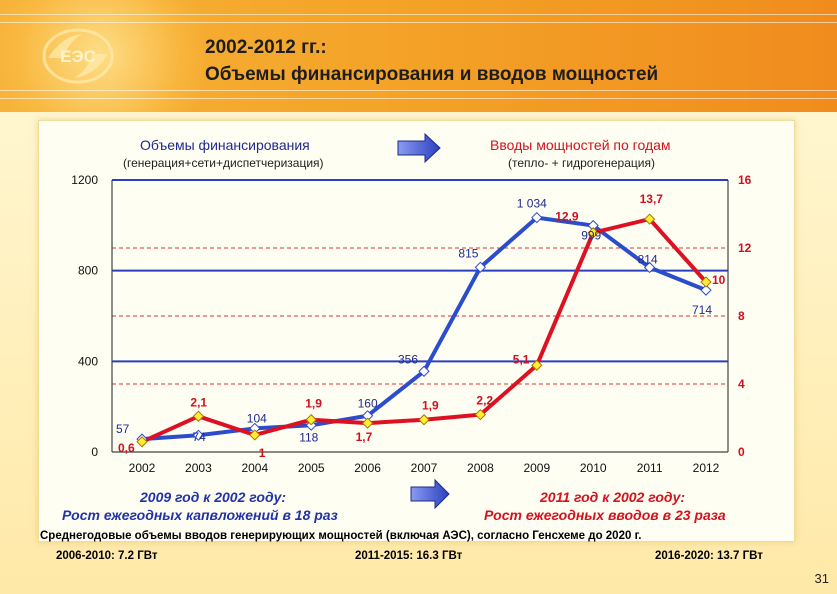 This screenshot has height=594, width=837. I want to click on finance-data-label: 160, so click(368, 404).